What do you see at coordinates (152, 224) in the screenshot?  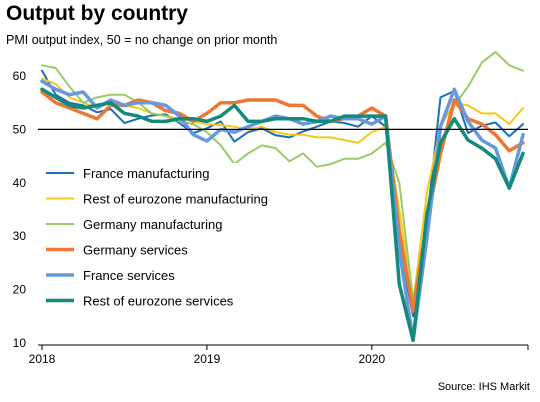 I see `legend-label: Germany manufacturing` at bounding box center [152, 224].